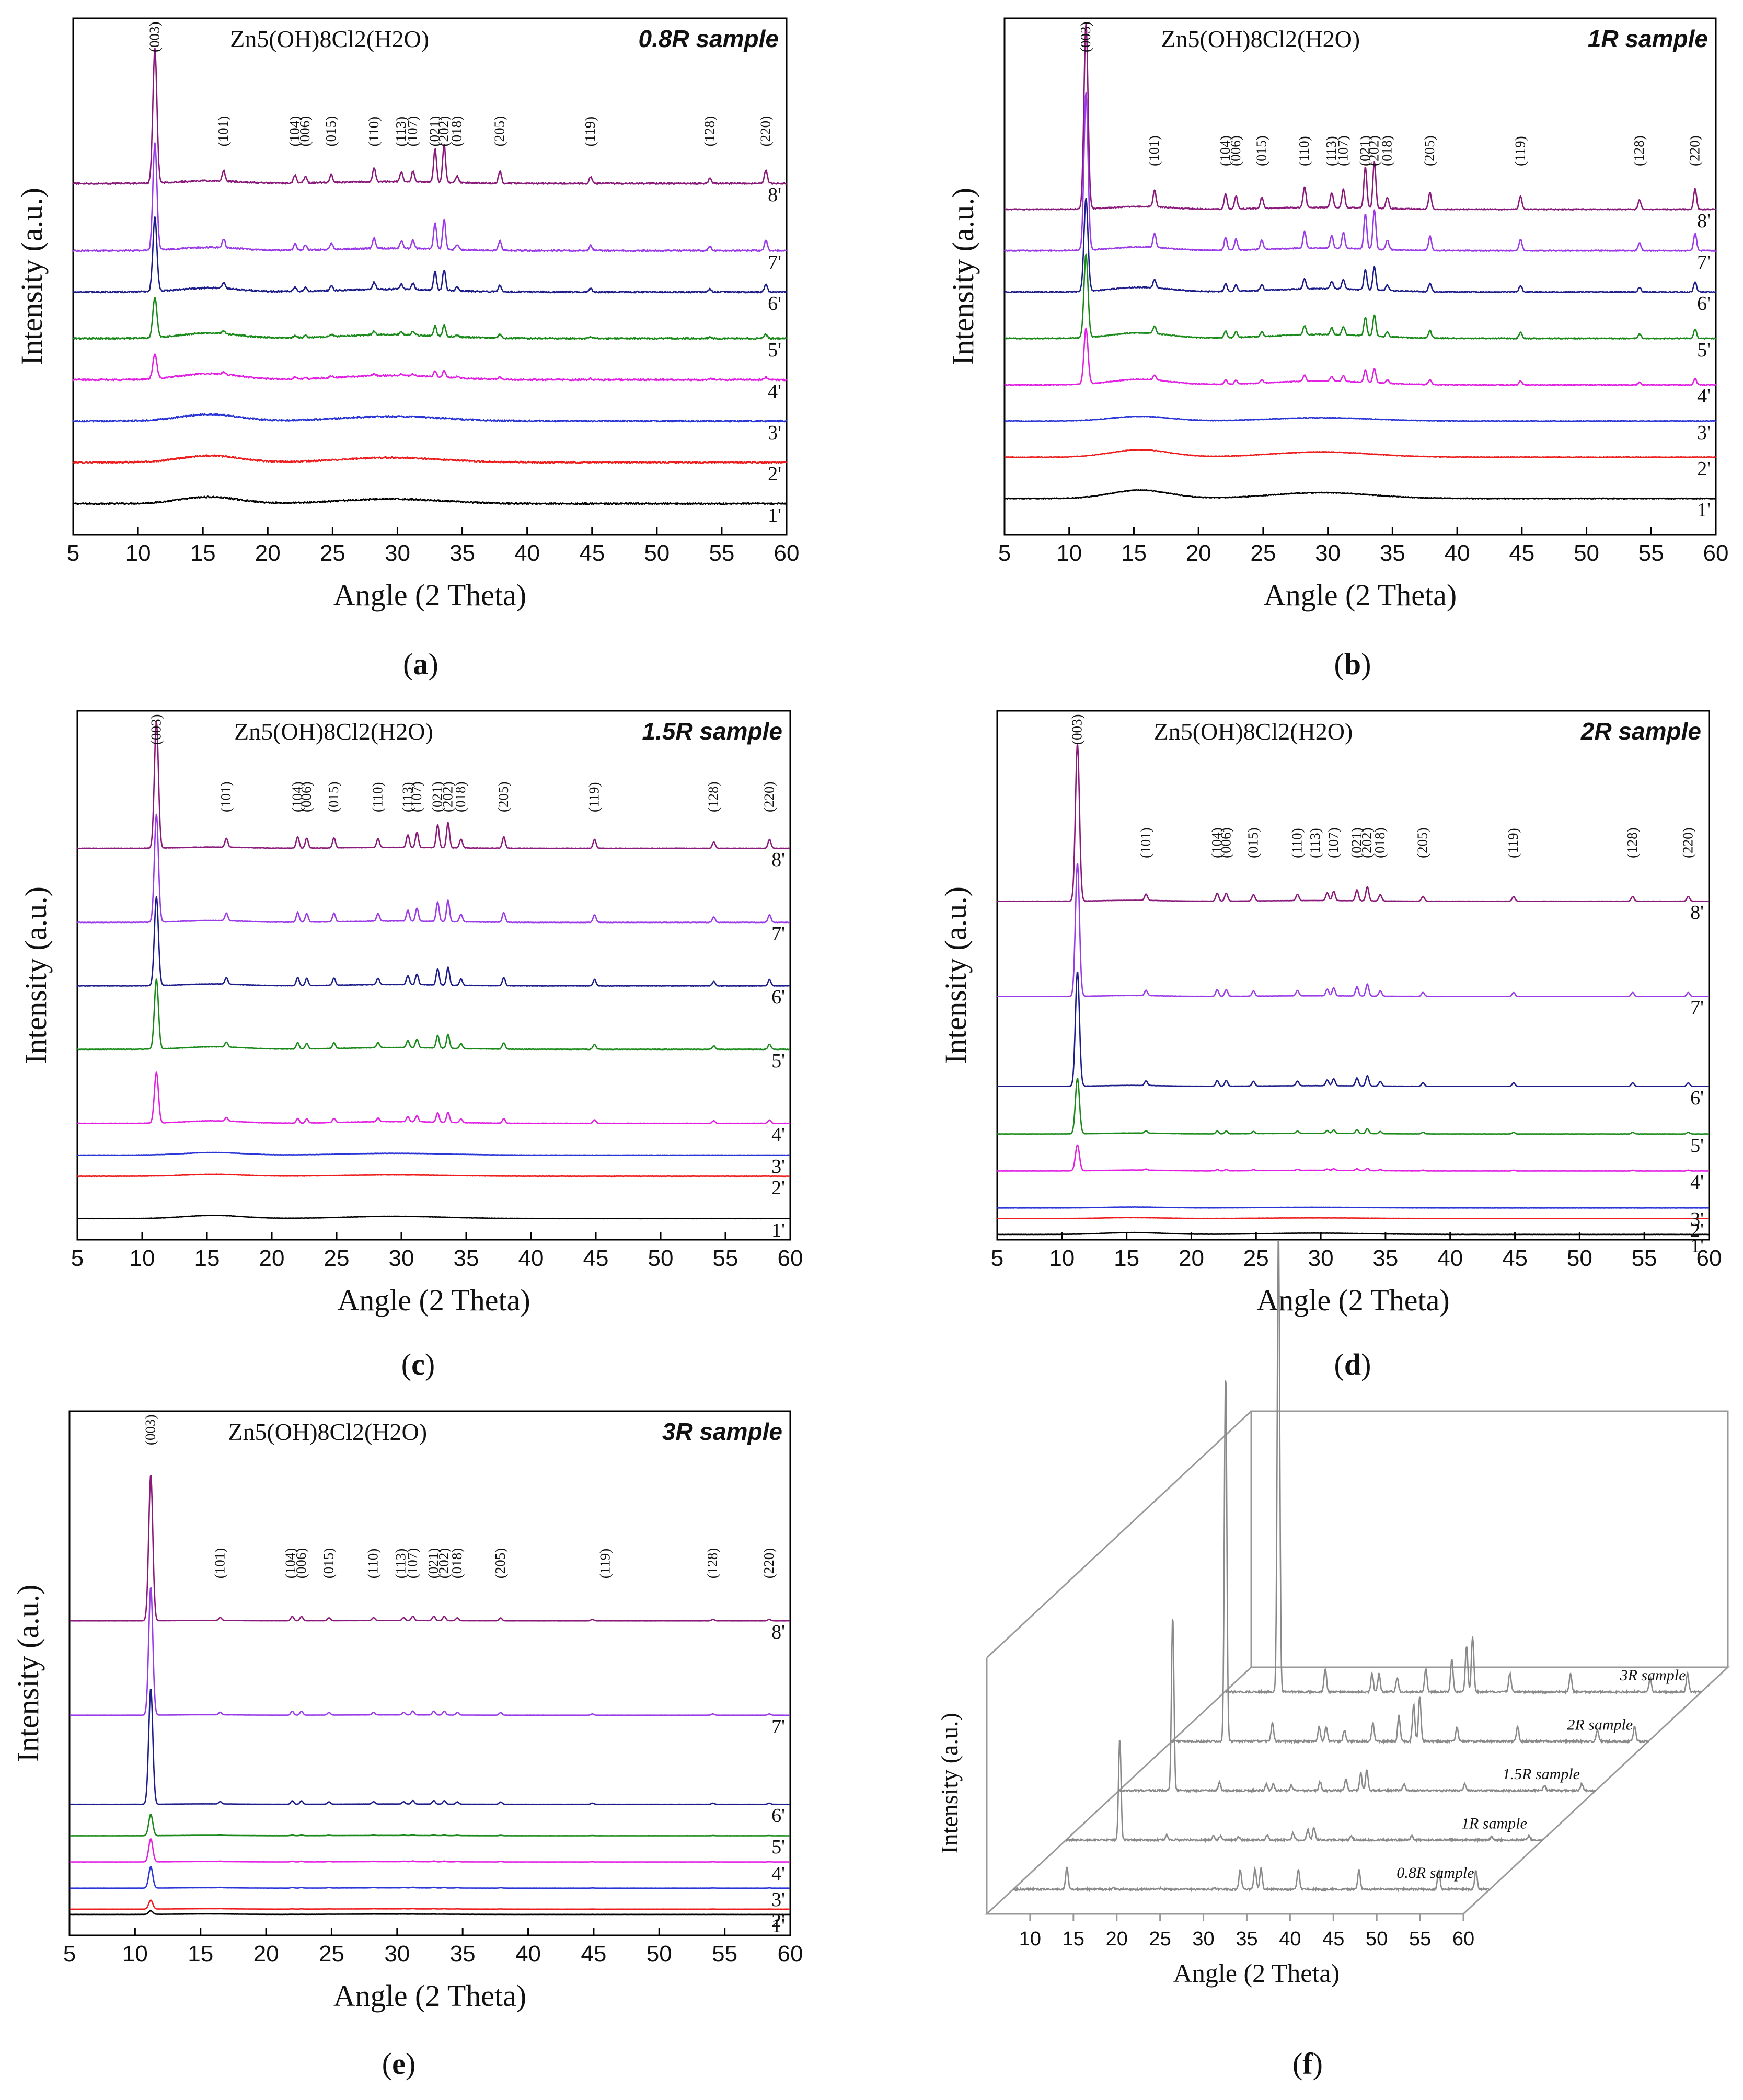 This screenshot has height=2100, width=1743. I want to click on series-line-7p, so click(1359, 171).